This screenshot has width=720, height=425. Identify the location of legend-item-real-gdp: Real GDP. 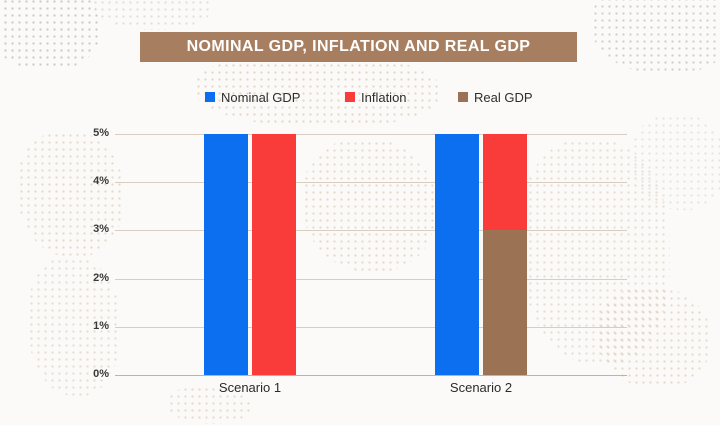
(495, 97).